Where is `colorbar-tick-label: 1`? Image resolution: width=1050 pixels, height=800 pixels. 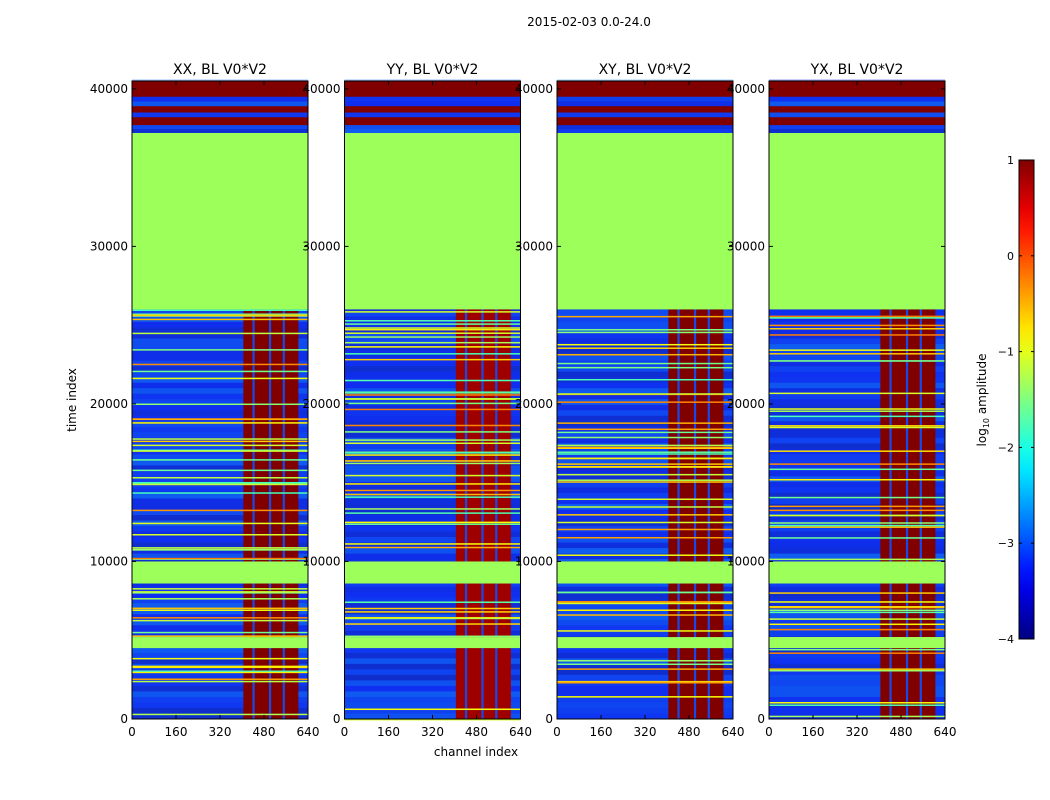
colorbar-tick-label: 1 is located at coordinates (1010, 160).